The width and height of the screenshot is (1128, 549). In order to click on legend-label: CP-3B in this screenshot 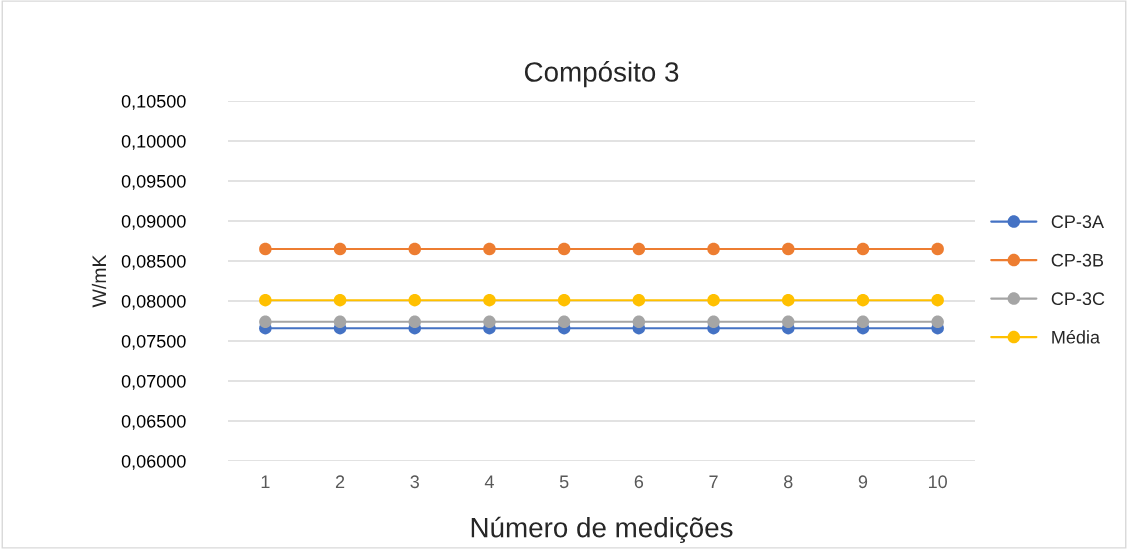, I will do `click(1077, 260)`.